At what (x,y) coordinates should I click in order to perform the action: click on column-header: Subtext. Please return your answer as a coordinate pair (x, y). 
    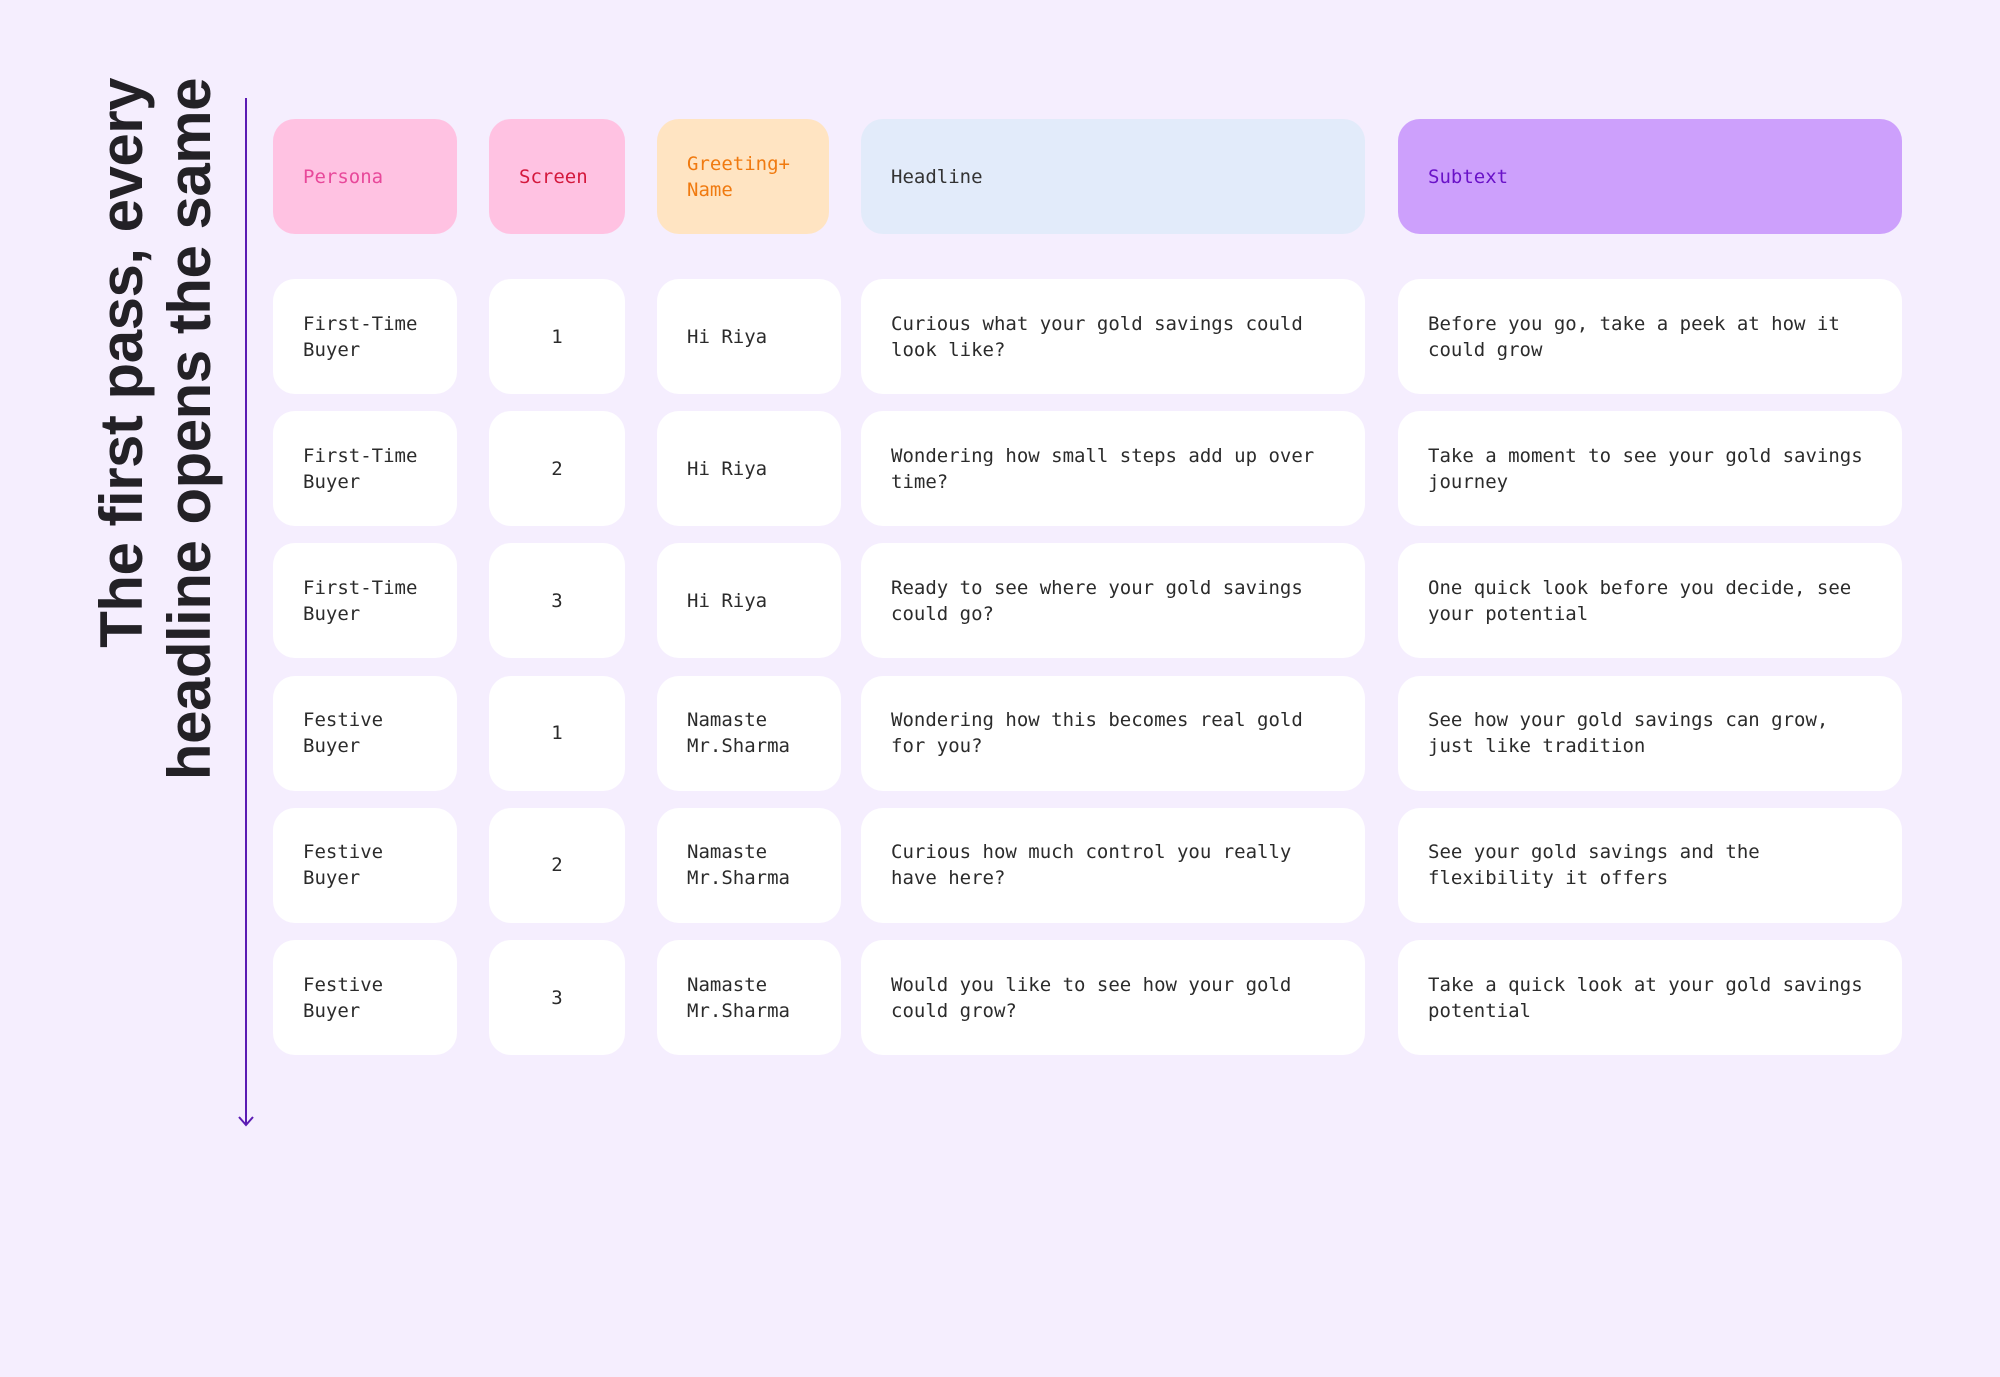
    Looking at the image, I should click on (1650, 176).